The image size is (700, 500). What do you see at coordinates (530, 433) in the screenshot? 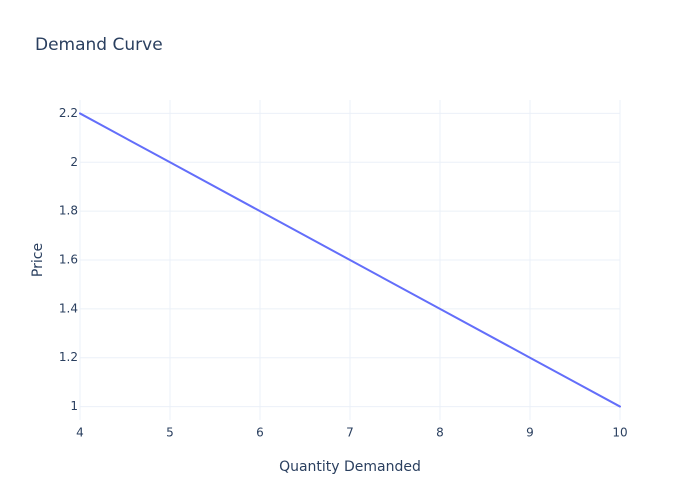
I see `x-tick-label: 9` at bounding box center [530, 433].